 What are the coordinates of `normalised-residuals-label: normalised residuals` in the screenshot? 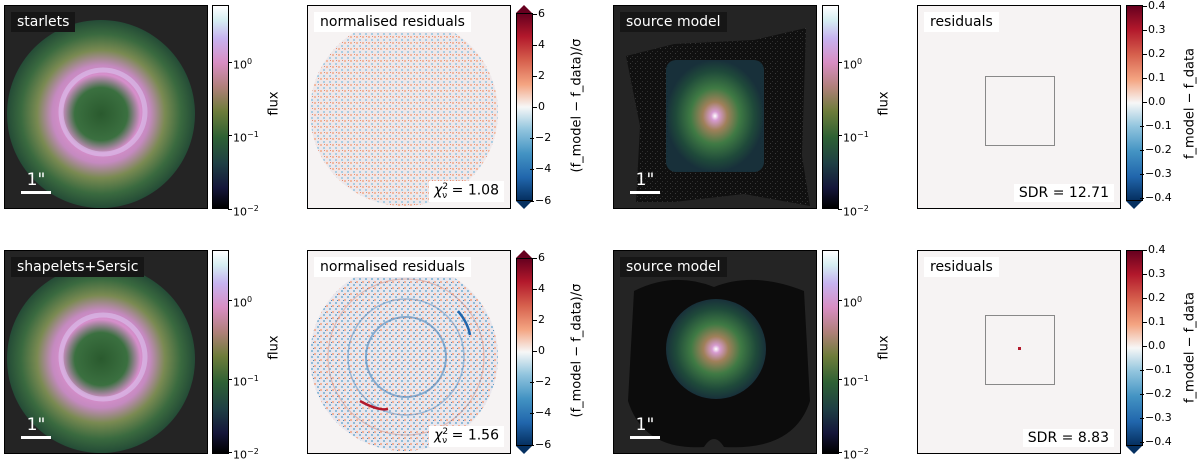 It's located at (392, 22).